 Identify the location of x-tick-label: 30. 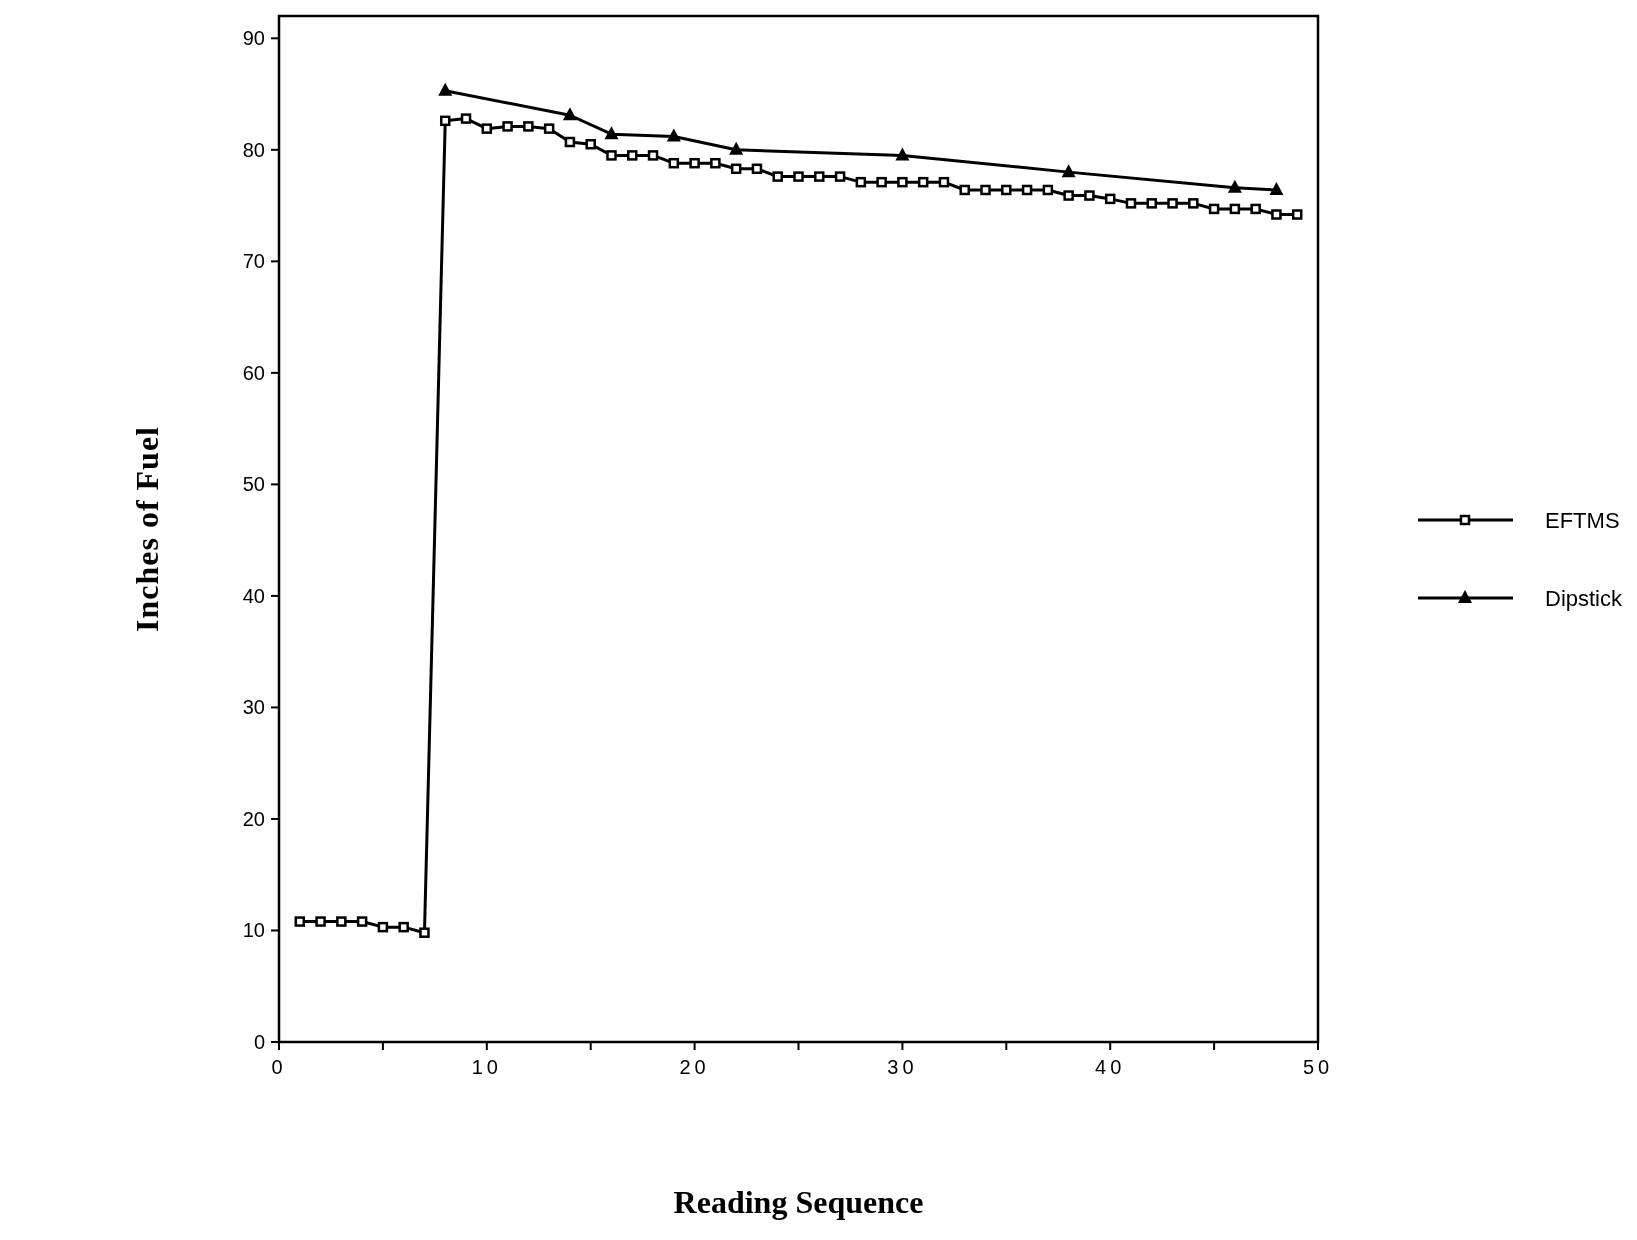
(902, 1067).